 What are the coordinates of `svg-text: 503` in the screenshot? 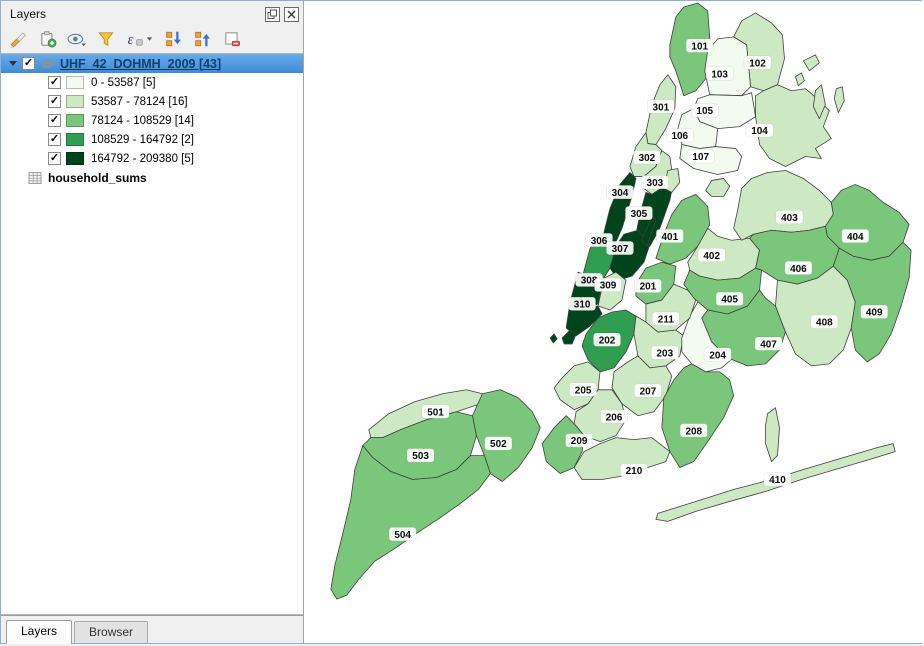 It's located at (420, 456).